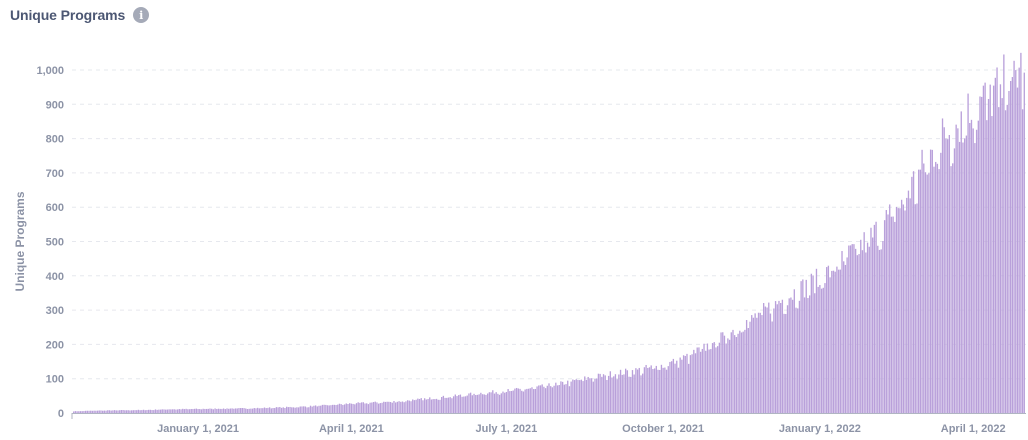  Describe the element at coordinates (55, 345) in the screenshot. I see `y-tick-label: 200` at that location.